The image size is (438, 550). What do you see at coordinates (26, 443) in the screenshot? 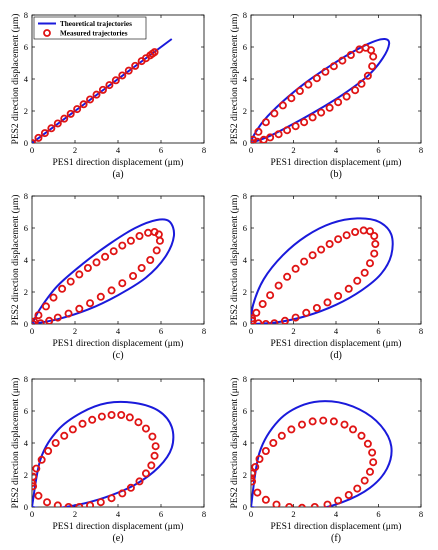
I see `y-tick-label-e-2: 4` at bounding box center [26, 443].